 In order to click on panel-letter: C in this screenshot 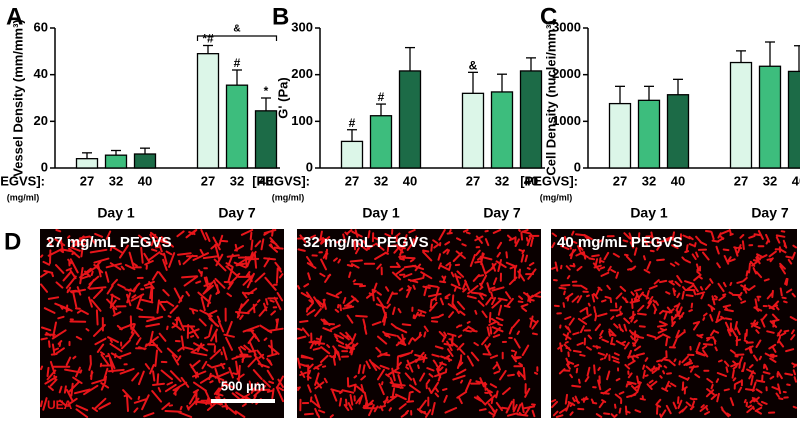, I will do `click(548, 16)`.